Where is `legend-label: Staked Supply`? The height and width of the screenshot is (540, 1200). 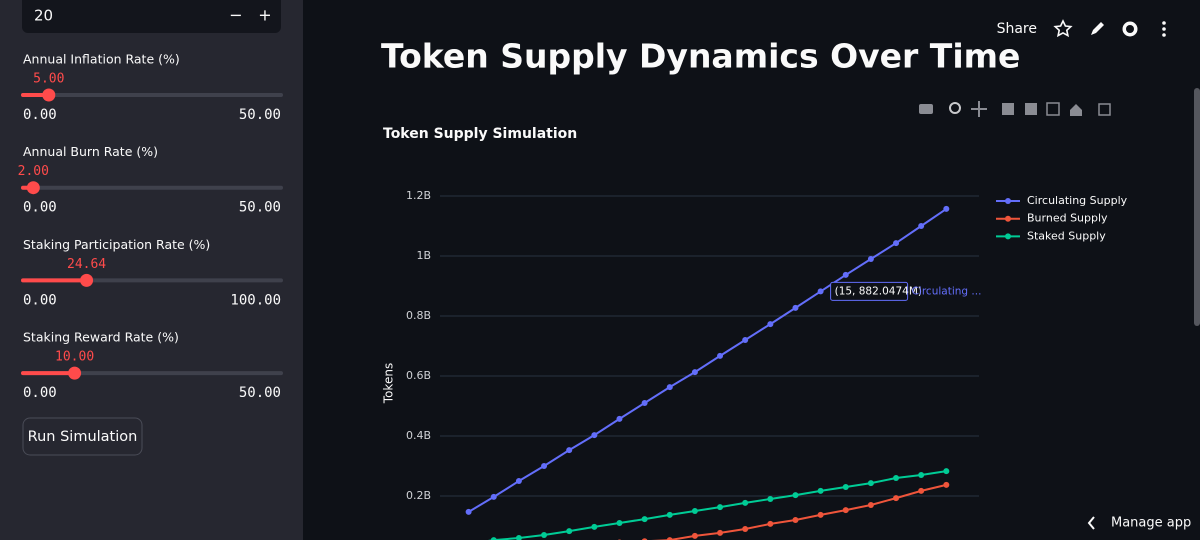
legend-label: Staked Supply is located at coordinates (1066, 235).